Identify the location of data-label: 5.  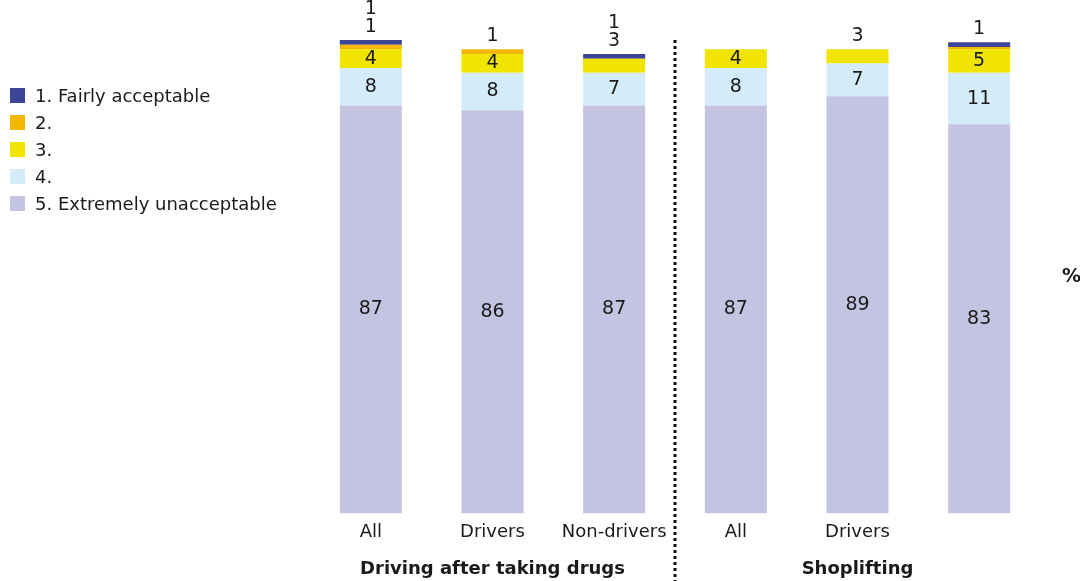
(979, 59).